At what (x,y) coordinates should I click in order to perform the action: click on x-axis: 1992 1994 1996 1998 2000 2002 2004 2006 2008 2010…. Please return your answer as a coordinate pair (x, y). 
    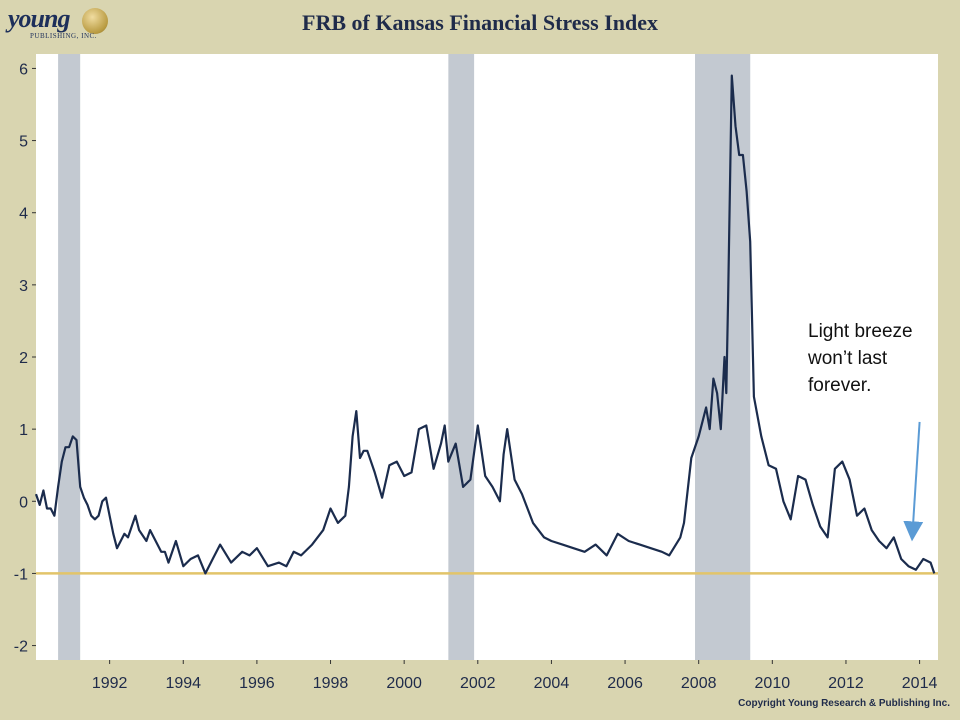
    Looking at the image, I should click on (515, 676).